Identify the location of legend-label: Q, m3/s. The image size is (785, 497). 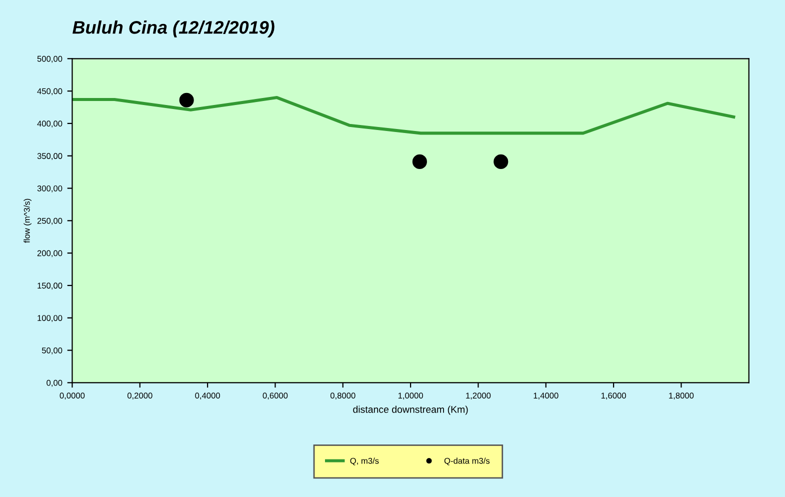
(364, 462).